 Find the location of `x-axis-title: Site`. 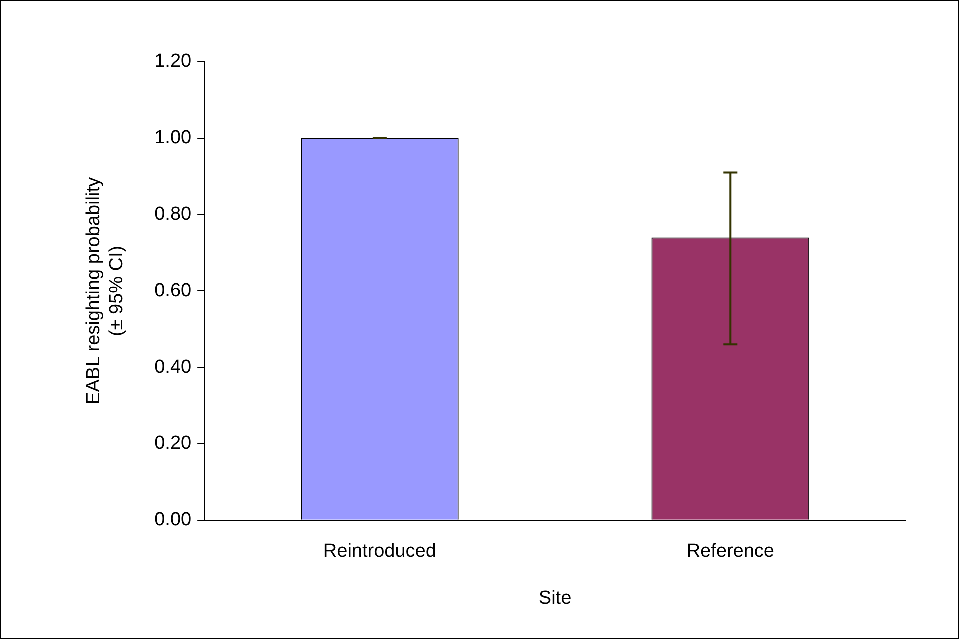

x-axis-title: Site is located at coordinates (555, 598).